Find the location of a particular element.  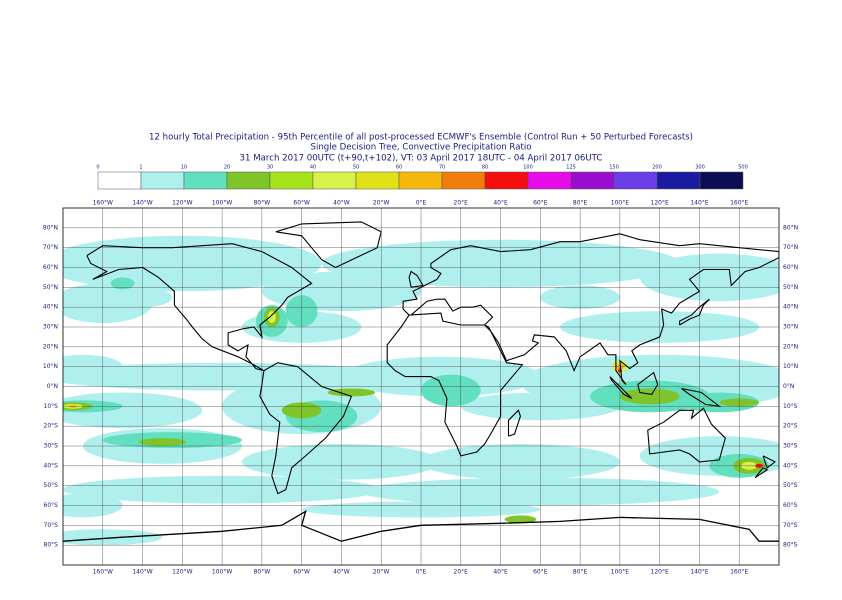

legend-level: 20 is located at coordinates (227, 168).